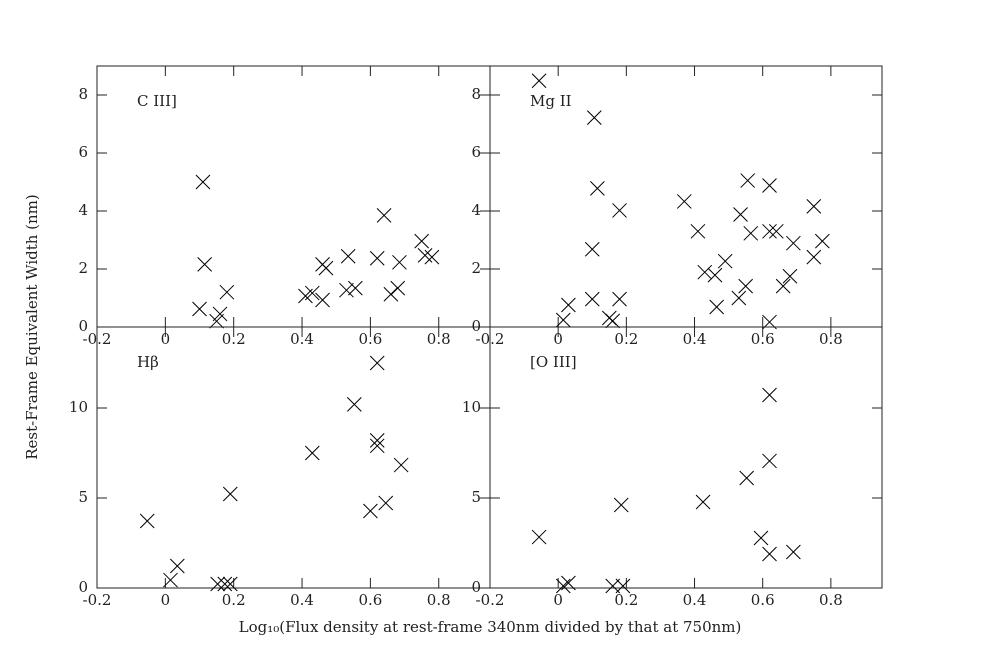  I want to click on y-tick-label: 8, so click(476, 94).